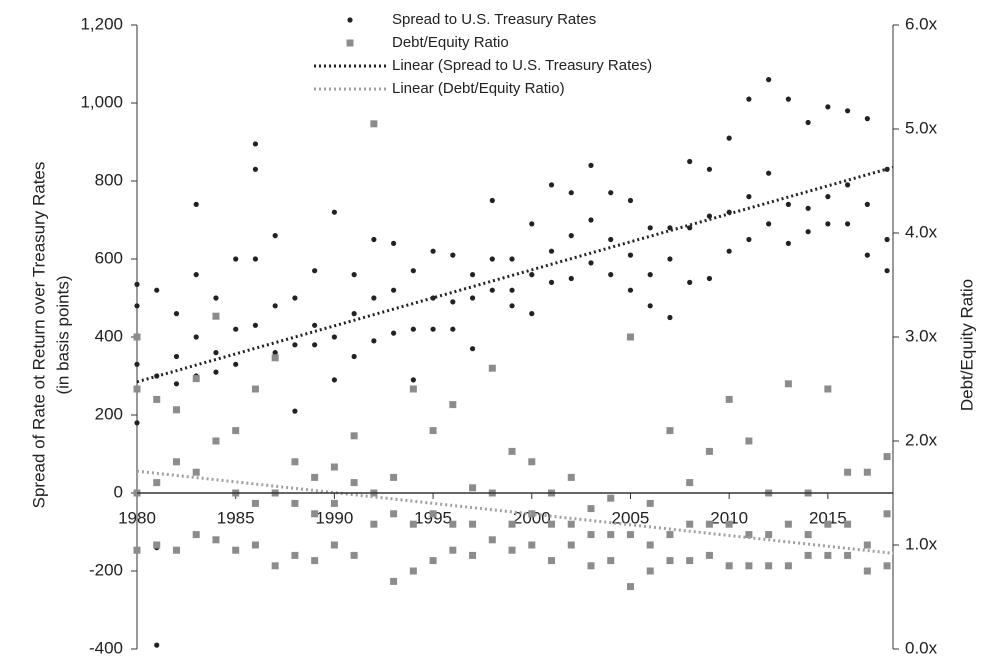 This screenshot has width=982, height=658. I want to click on legend-label: Spread to U.S. Treasury Rates, so click(494, 19).